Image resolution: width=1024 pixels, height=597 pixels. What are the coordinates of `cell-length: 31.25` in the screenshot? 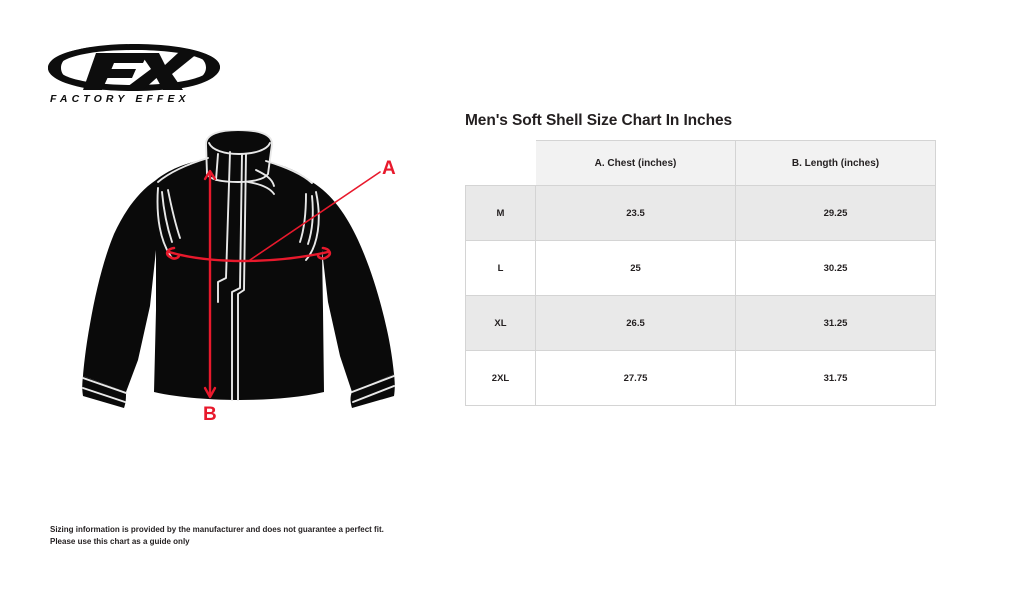 It's located at (835, 323).